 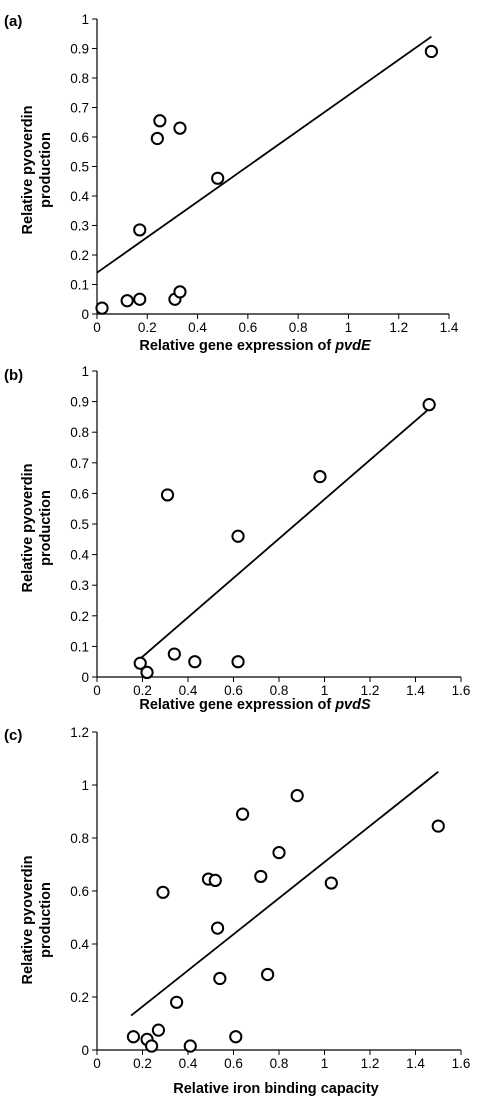 I want to click on panel-b-label: (b), so click(x=13, y=375).